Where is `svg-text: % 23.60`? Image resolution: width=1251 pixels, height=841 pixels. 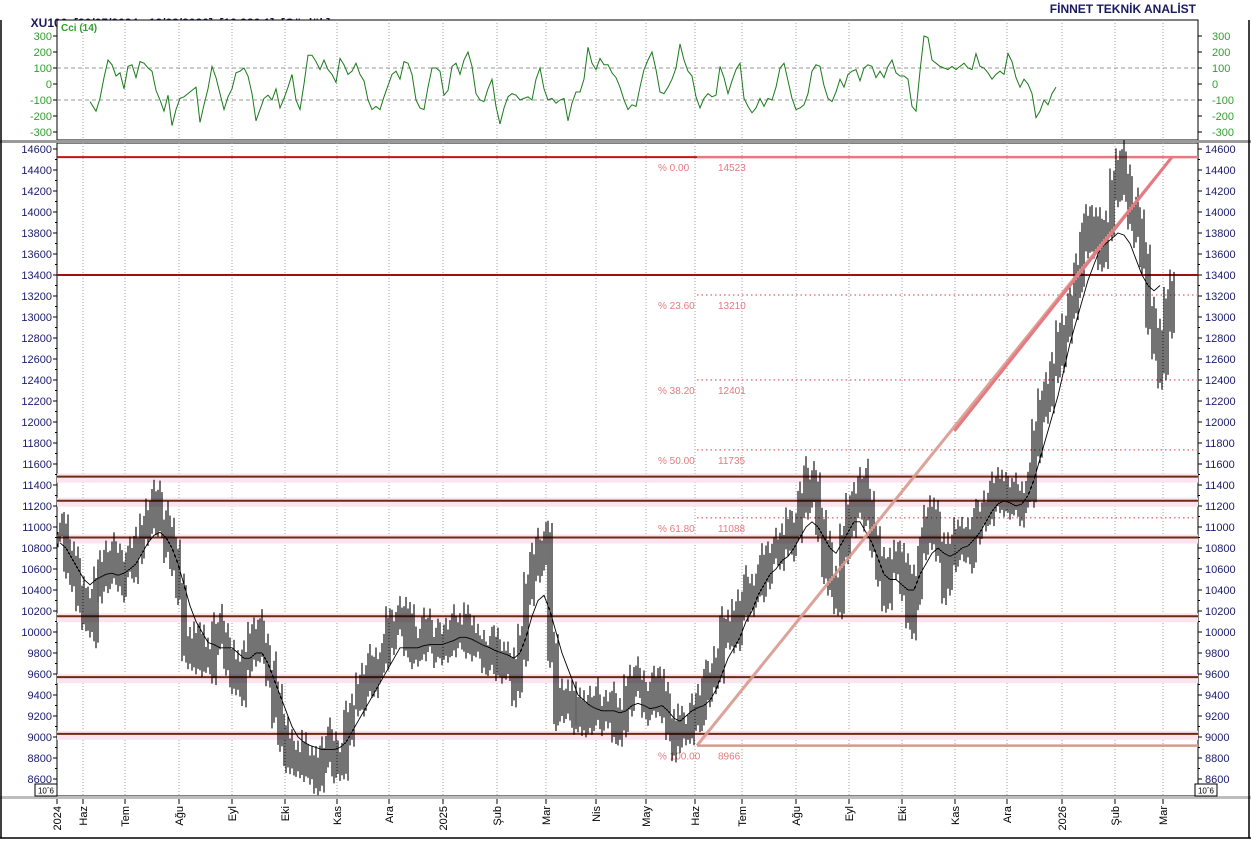
svg-text: % 23.60 is located at coordinates (676, 306).